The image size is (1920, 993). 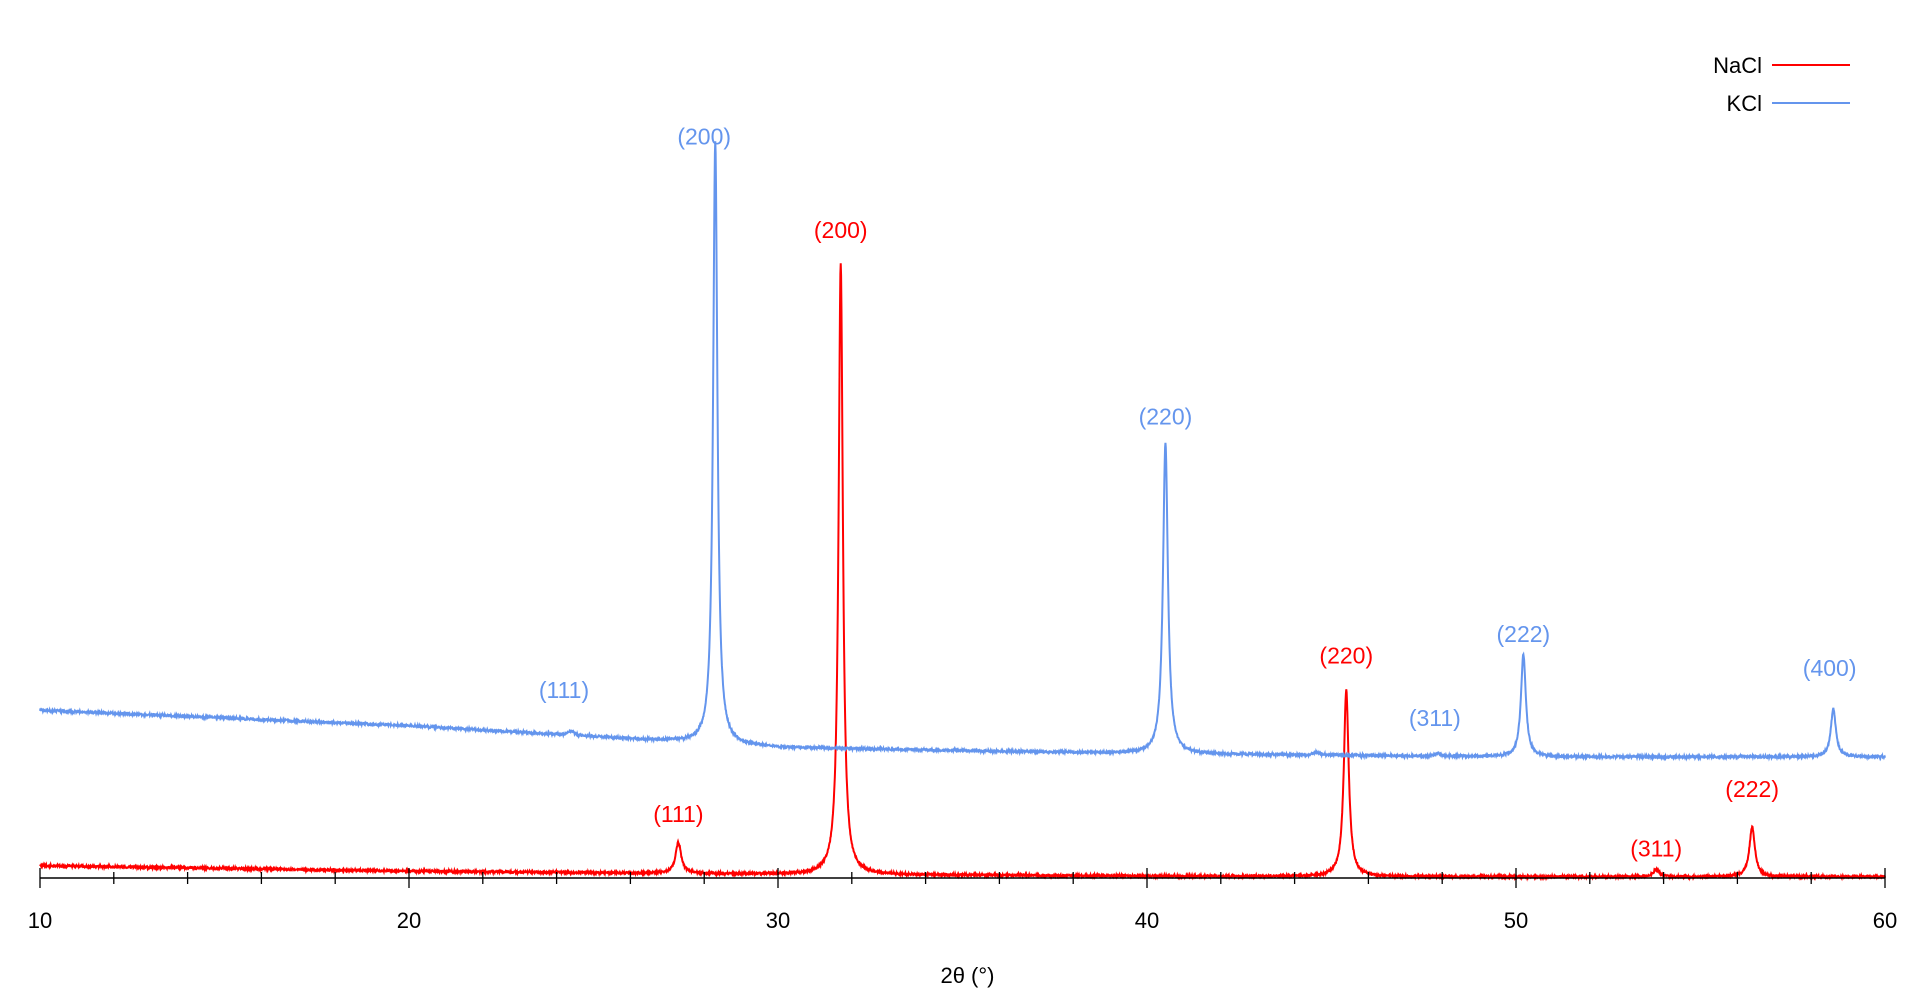 What do you see at coordinates (1885, 920) in the screenshot?
I see `x-tick-label: 60` at bounding box center [1885, 920].